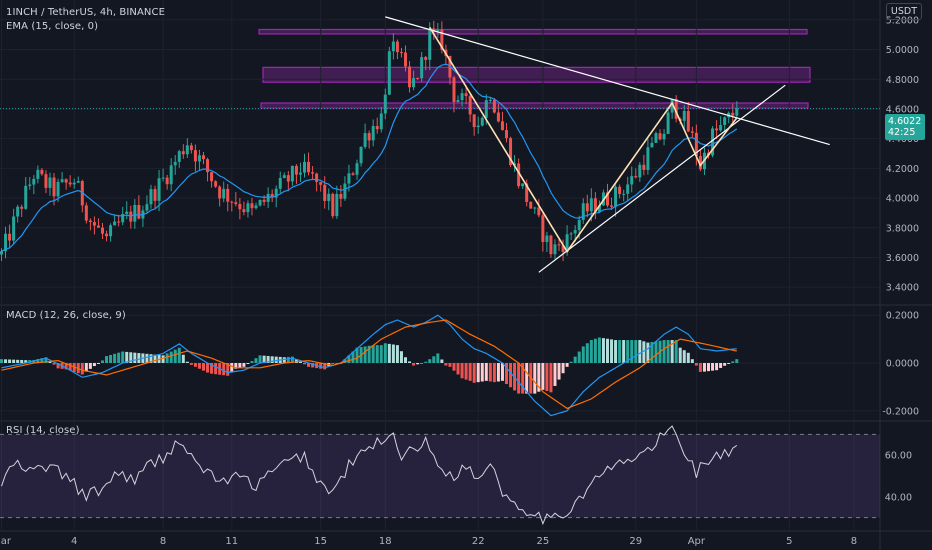 Image resolution: width=932 pixels, height=550 pixels. What do you see at coordinates (902, 169) in the screenshot?
I see `price-tick-label: 4.2000` at bounding box center [902, 169].